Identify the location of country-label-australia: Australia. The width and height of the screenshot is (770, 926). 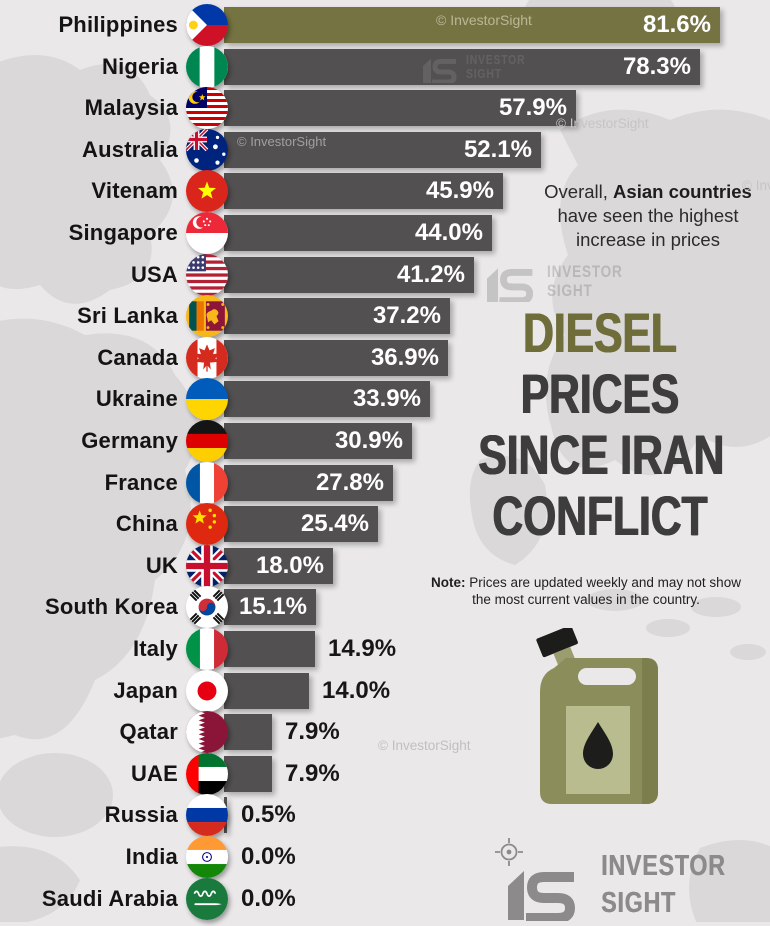
(130, 149).